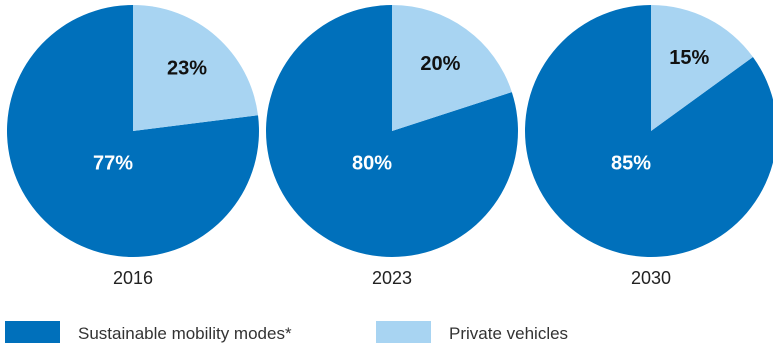 The image size is (773, 348). What do you see at coordinates (651, 278) in the screenshot?
I see `year-label-2030: 2030` at bounding box center [651, 278].